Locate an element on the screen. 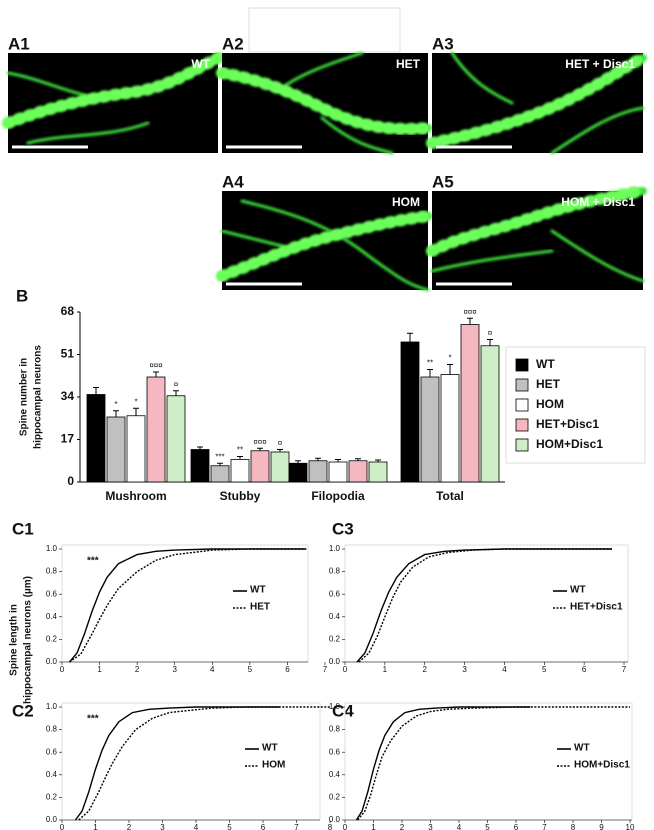  panel-label: C2 is located at coordinates (23, 710).